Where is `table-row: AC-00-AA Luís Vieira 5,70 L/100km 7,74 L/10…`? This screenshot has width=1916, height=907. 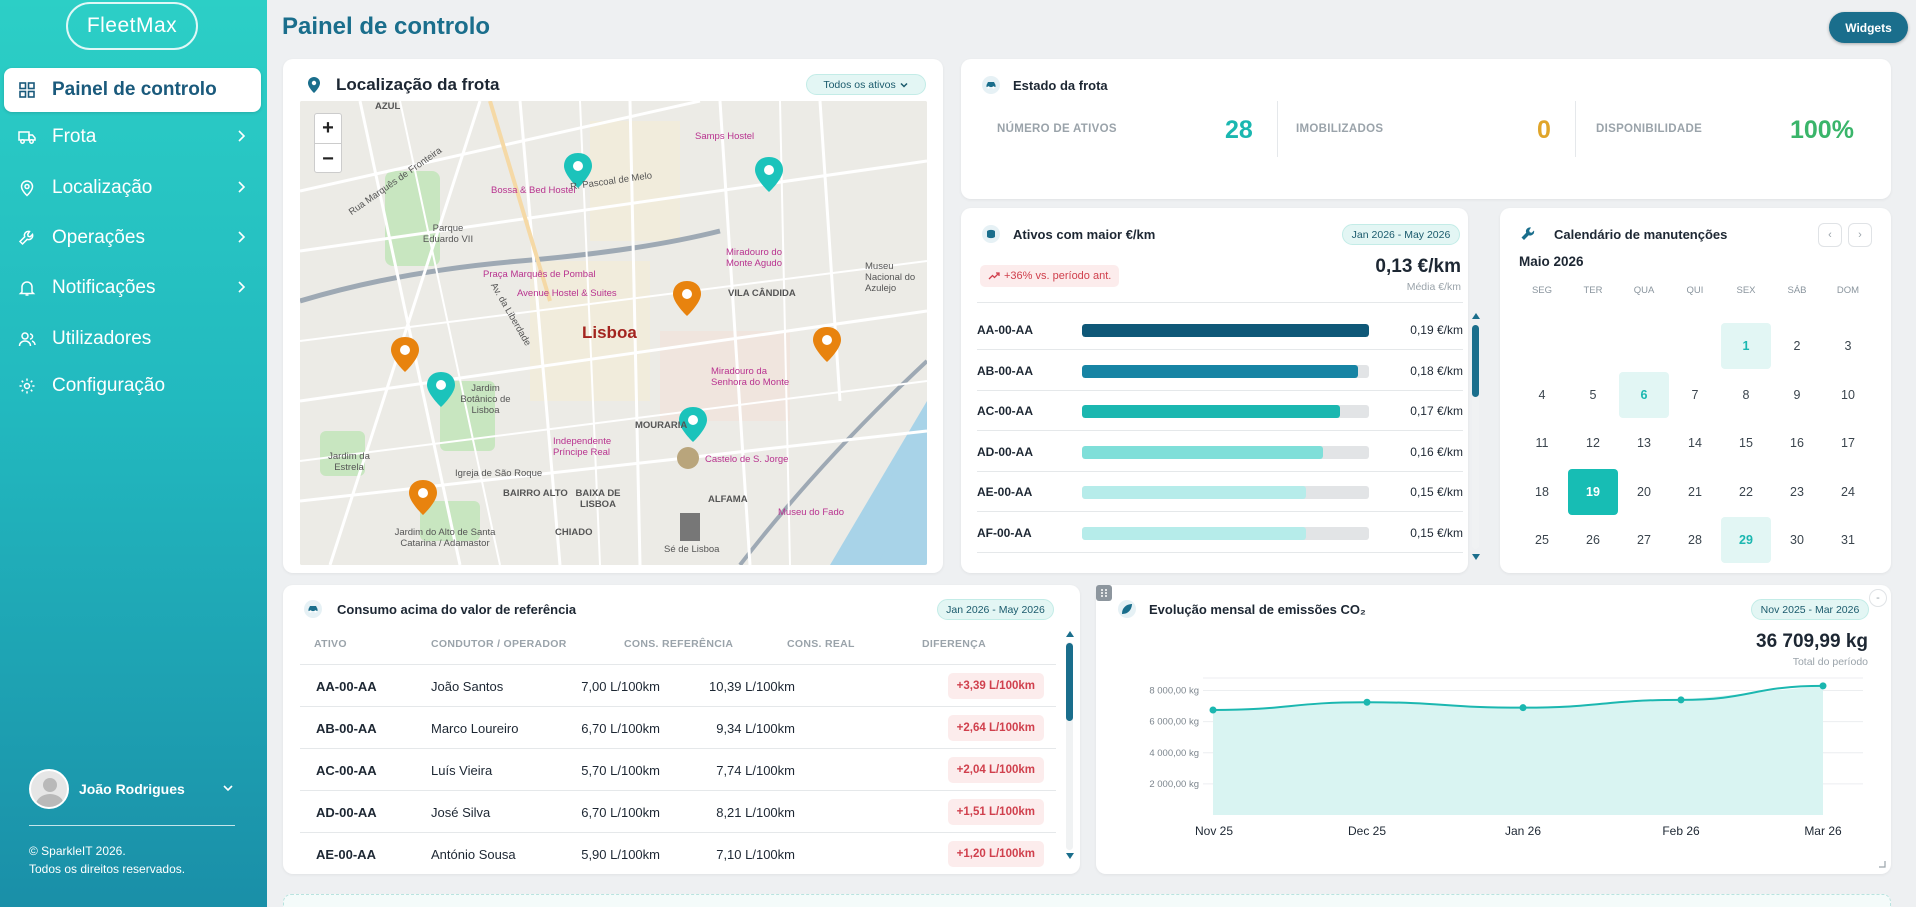
table-row: AC-00-AA Luís Vieira 5,70 L/100km 7,74 L/10… is located at coordinates (678, 769).